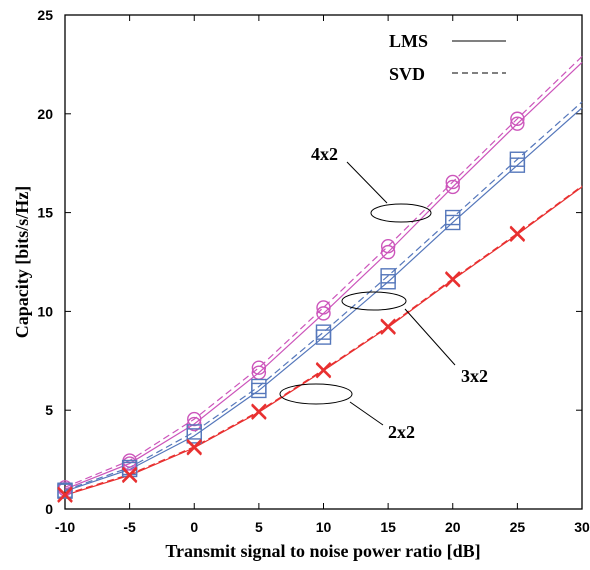  Describe the element at coordinates (45, 311) in the screenshot. I see `y-tick-label-2: 10` at that location.